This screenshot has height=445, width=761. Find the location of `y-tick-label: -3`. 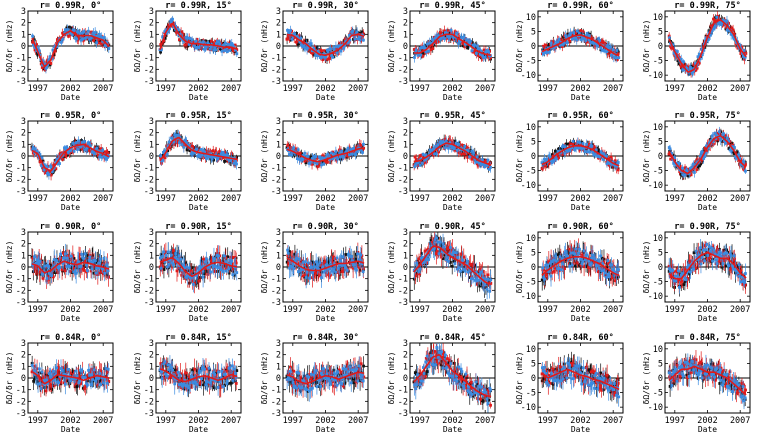

y-tick-label: -3 is located at coordinates (149, 192).